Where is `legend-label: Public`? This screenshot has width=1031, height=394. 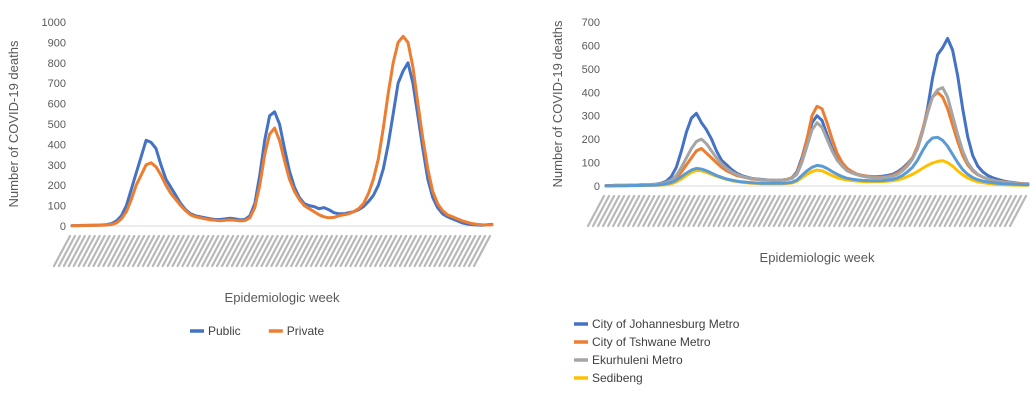 legend-label: Public is located at coordinates (224, 331).